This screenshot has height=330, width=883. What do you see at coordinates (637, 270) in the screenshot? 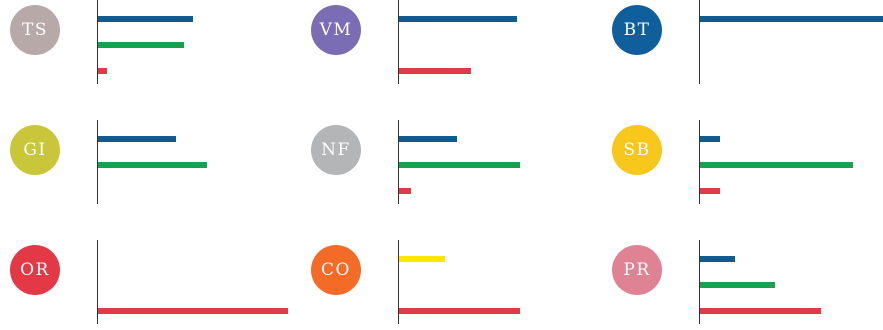
I see `badge-pr: PR` at bounding box center [637, 270].